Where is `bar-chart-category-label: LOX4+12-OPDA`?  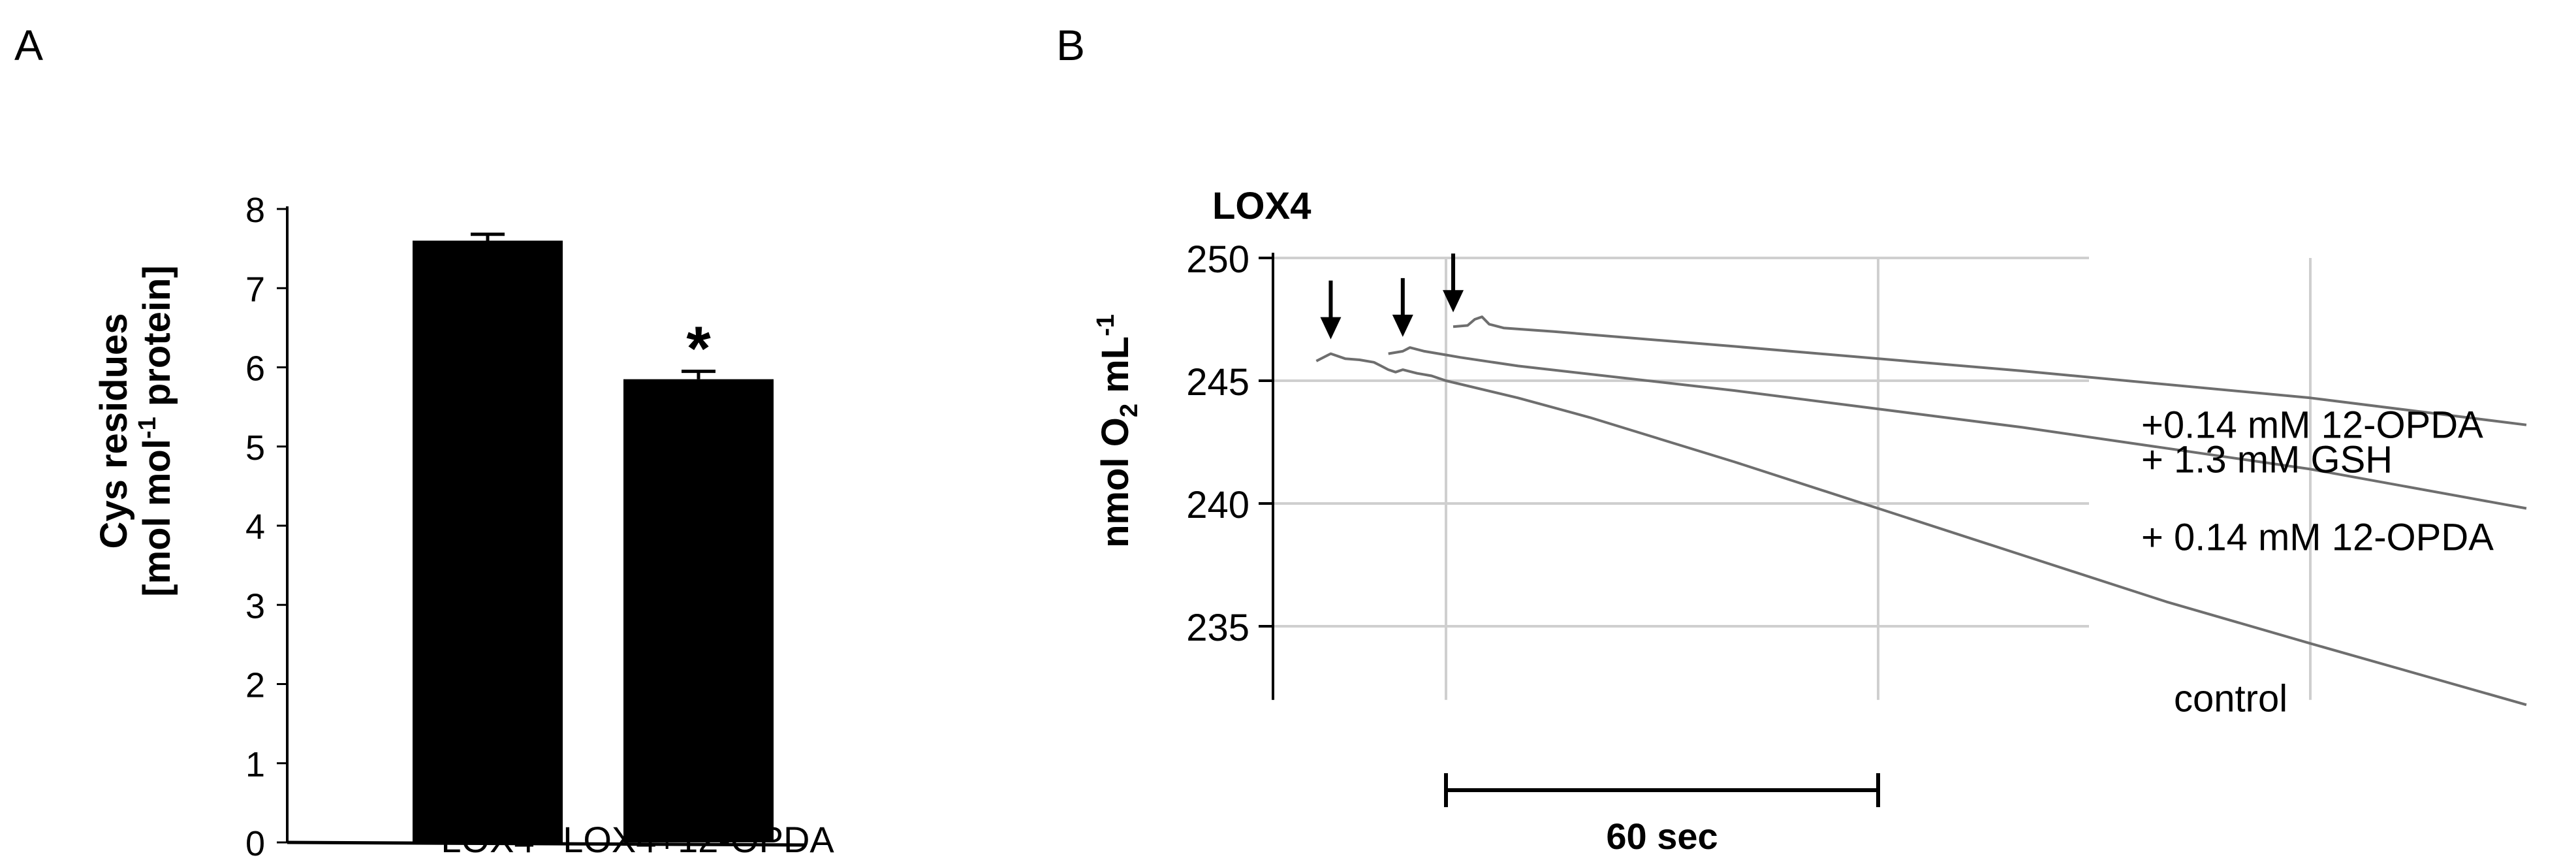 bar-chart-category-label: LOX4+12-OPDA is located at coordinates (698, 840).